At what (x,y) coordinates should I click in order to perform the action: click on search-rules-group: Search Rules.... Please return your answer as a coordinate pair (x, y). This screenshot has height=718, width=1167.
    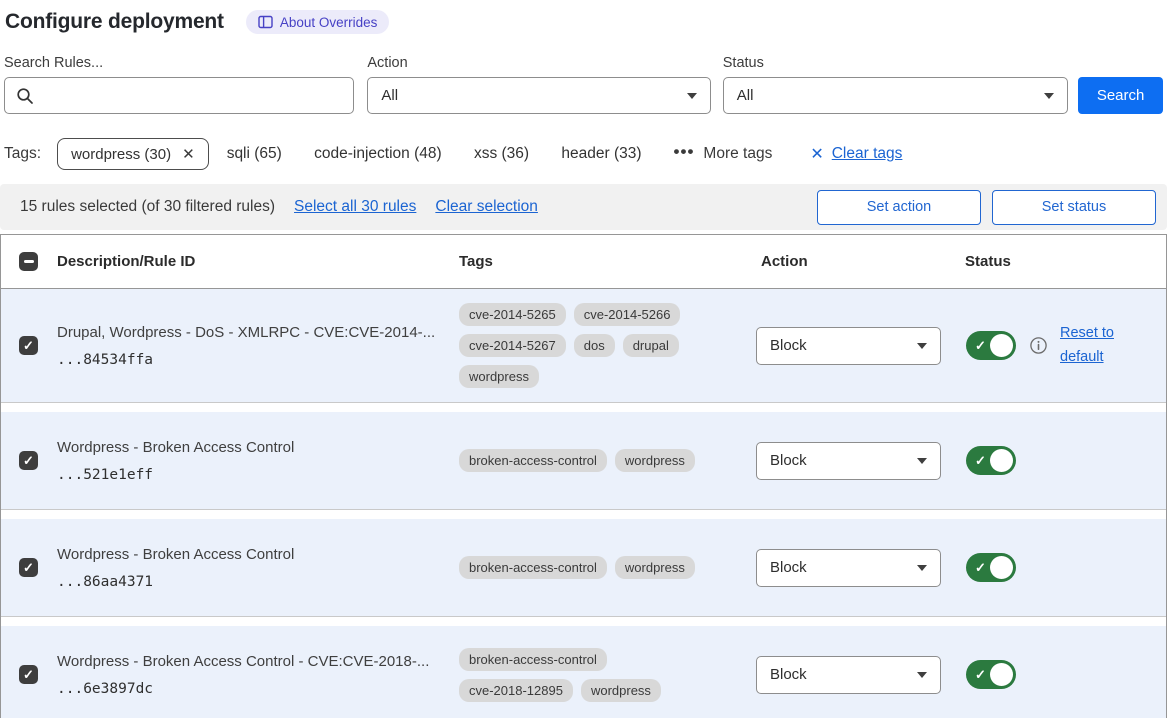
    Looking at the image, I should click on (179, 84).